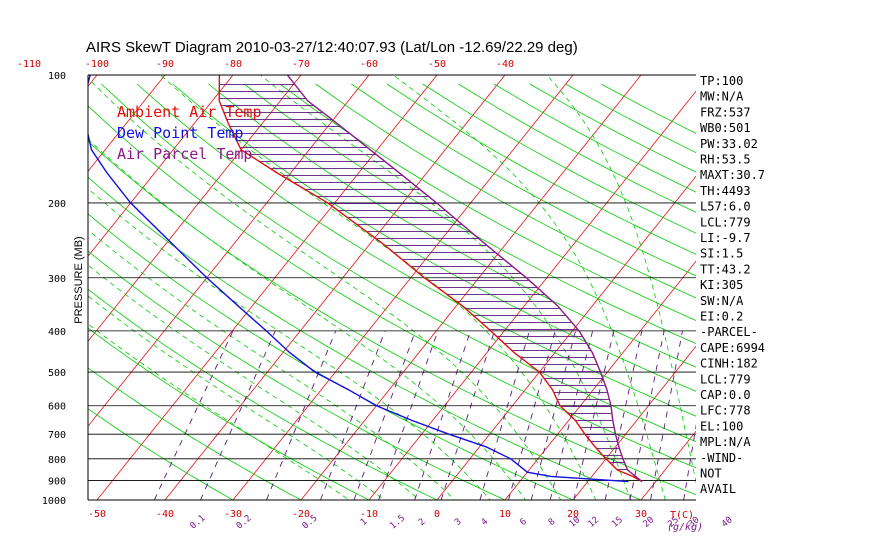 This screenshot has height=560, width=870. What do you see at coordinates (523, 522) in the screenshot?
I see `mixing-ratio-tick-label: 6` at bounding box center [523, 522].